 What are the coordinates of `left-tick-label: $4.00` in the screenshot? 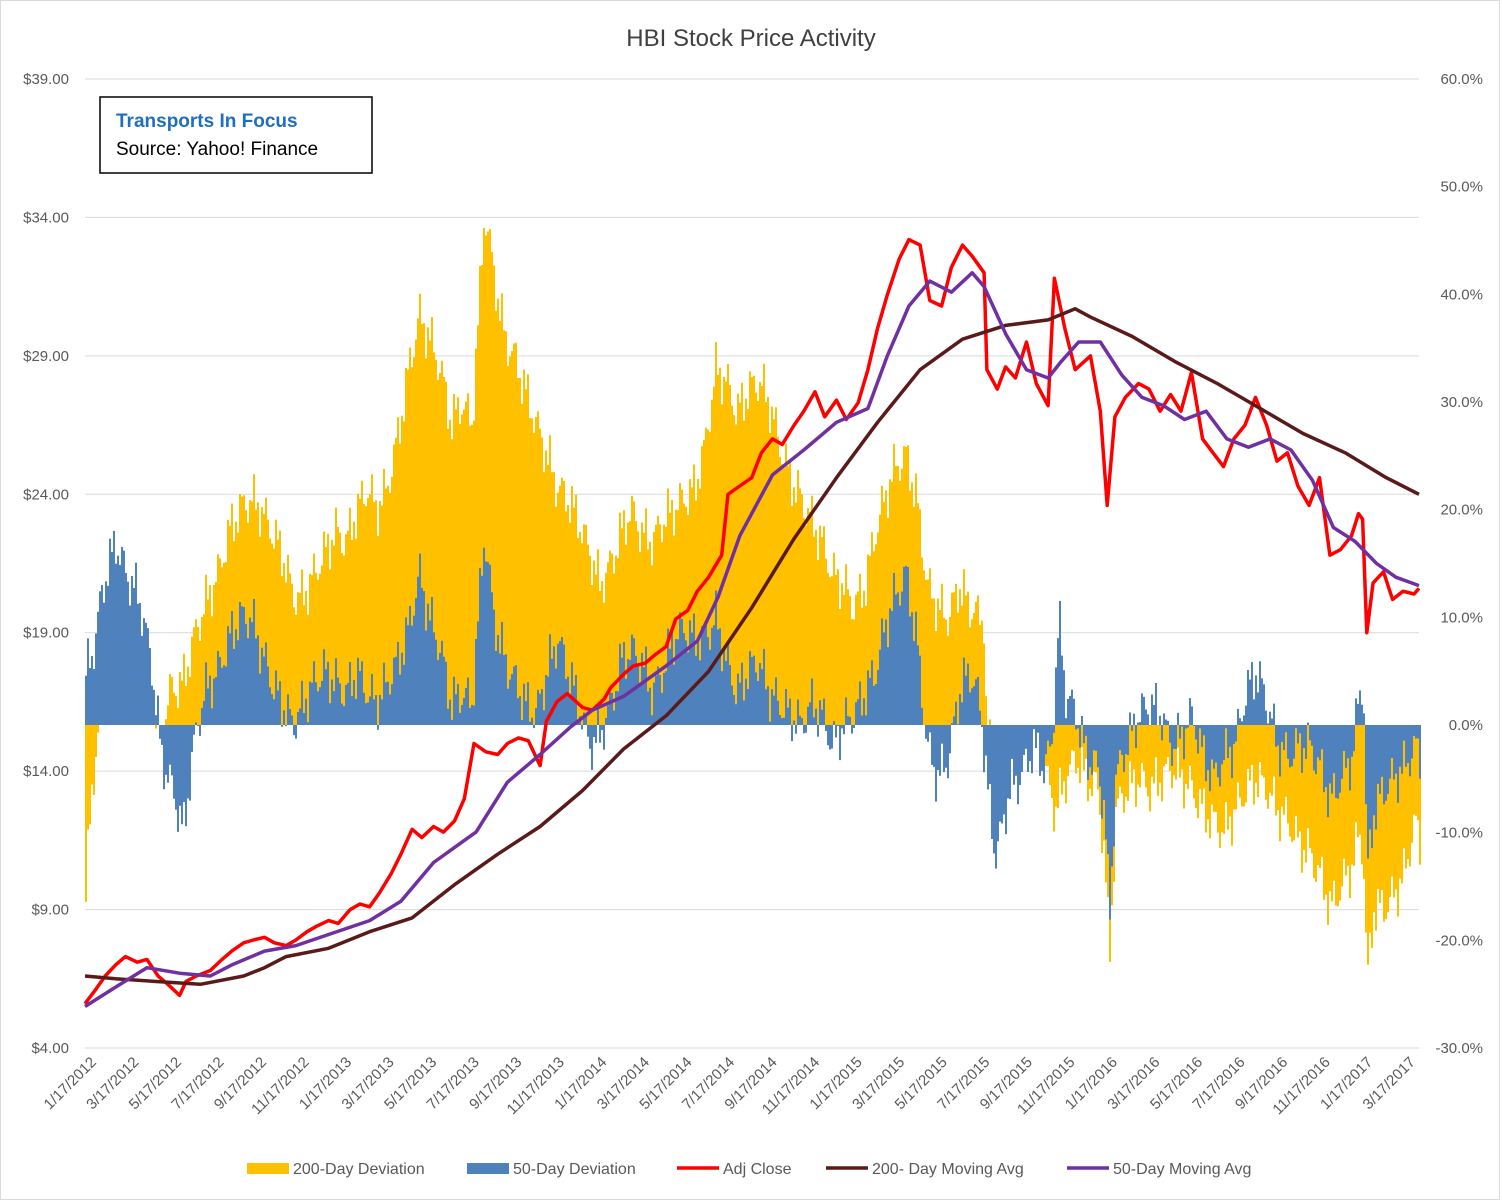 It's located at (50, 1048).